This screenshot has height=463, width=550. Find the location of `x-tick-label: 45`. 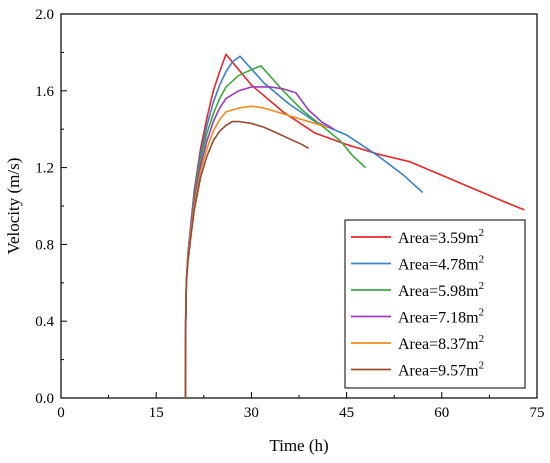

x-tick-label: 45 is located at coordinates (346, 413).